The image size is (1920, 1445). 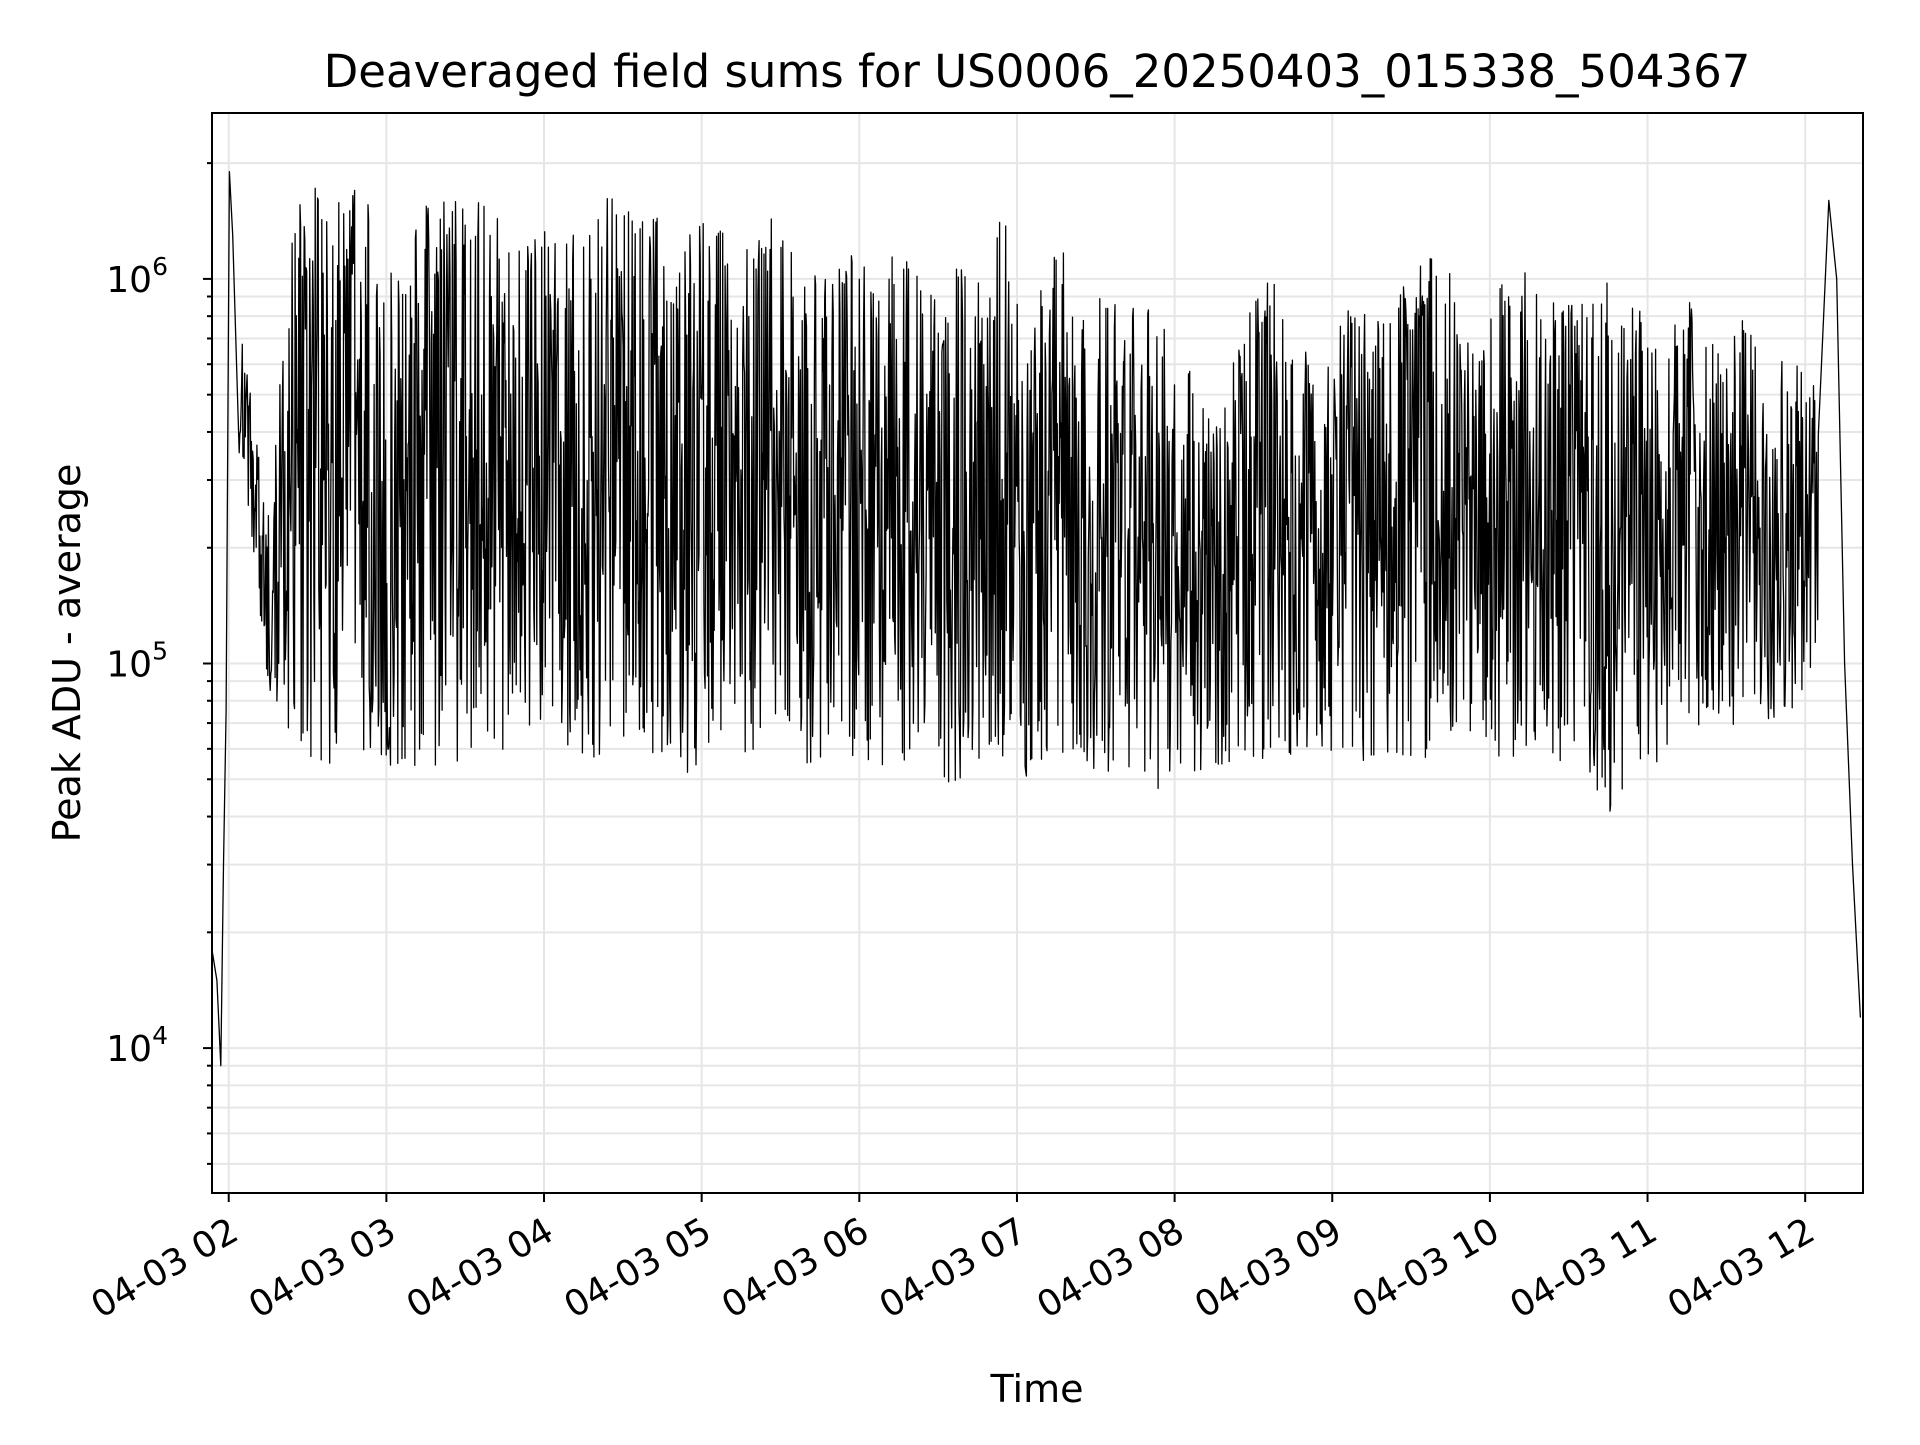 What do you see at coordinates (137, 276) in the screenshot?
I see `y-tick-label: 10⁶` at bounding box center [137, 276].